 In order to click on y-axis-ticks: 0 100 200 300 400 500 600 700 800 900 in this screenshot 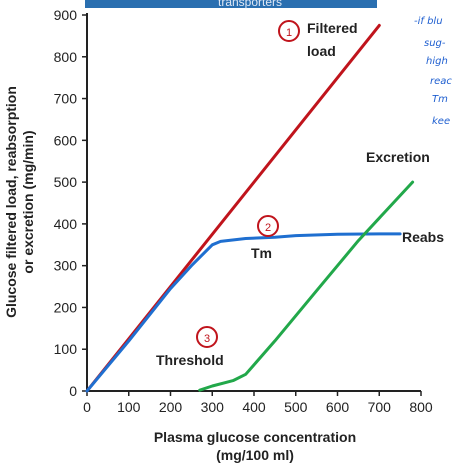, I will do `click(70, 203)`.